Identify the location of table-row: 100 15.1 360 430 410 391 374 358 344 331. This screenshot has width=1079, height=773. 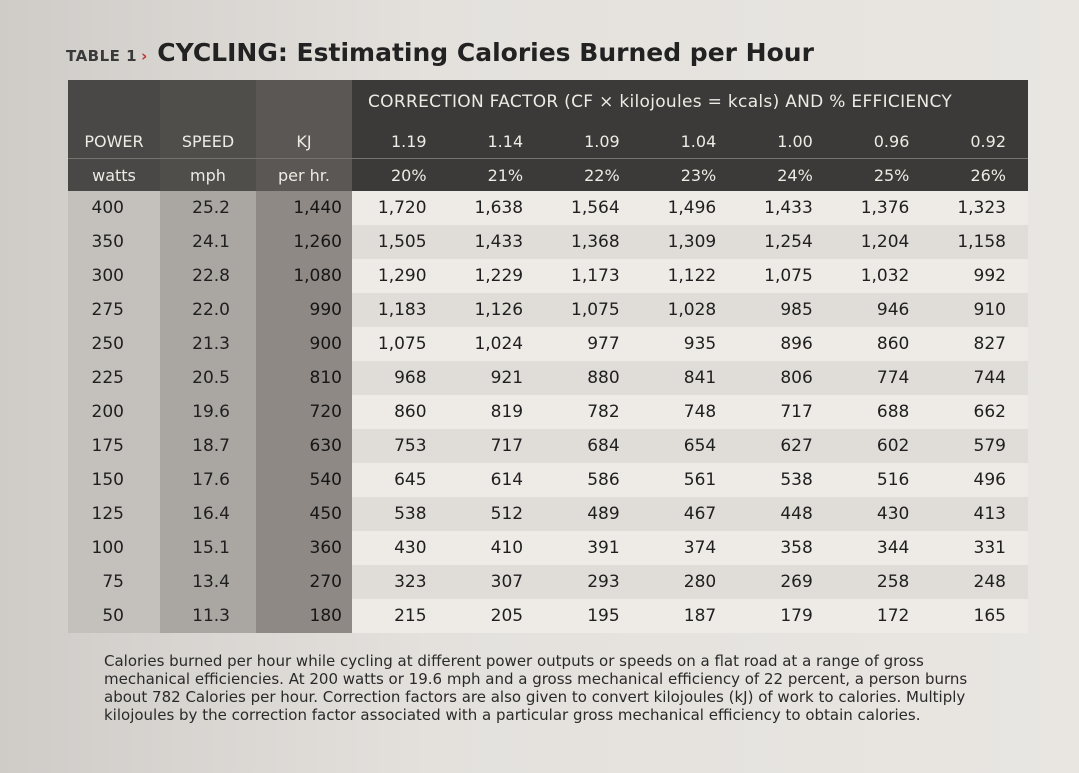
(548, 548).